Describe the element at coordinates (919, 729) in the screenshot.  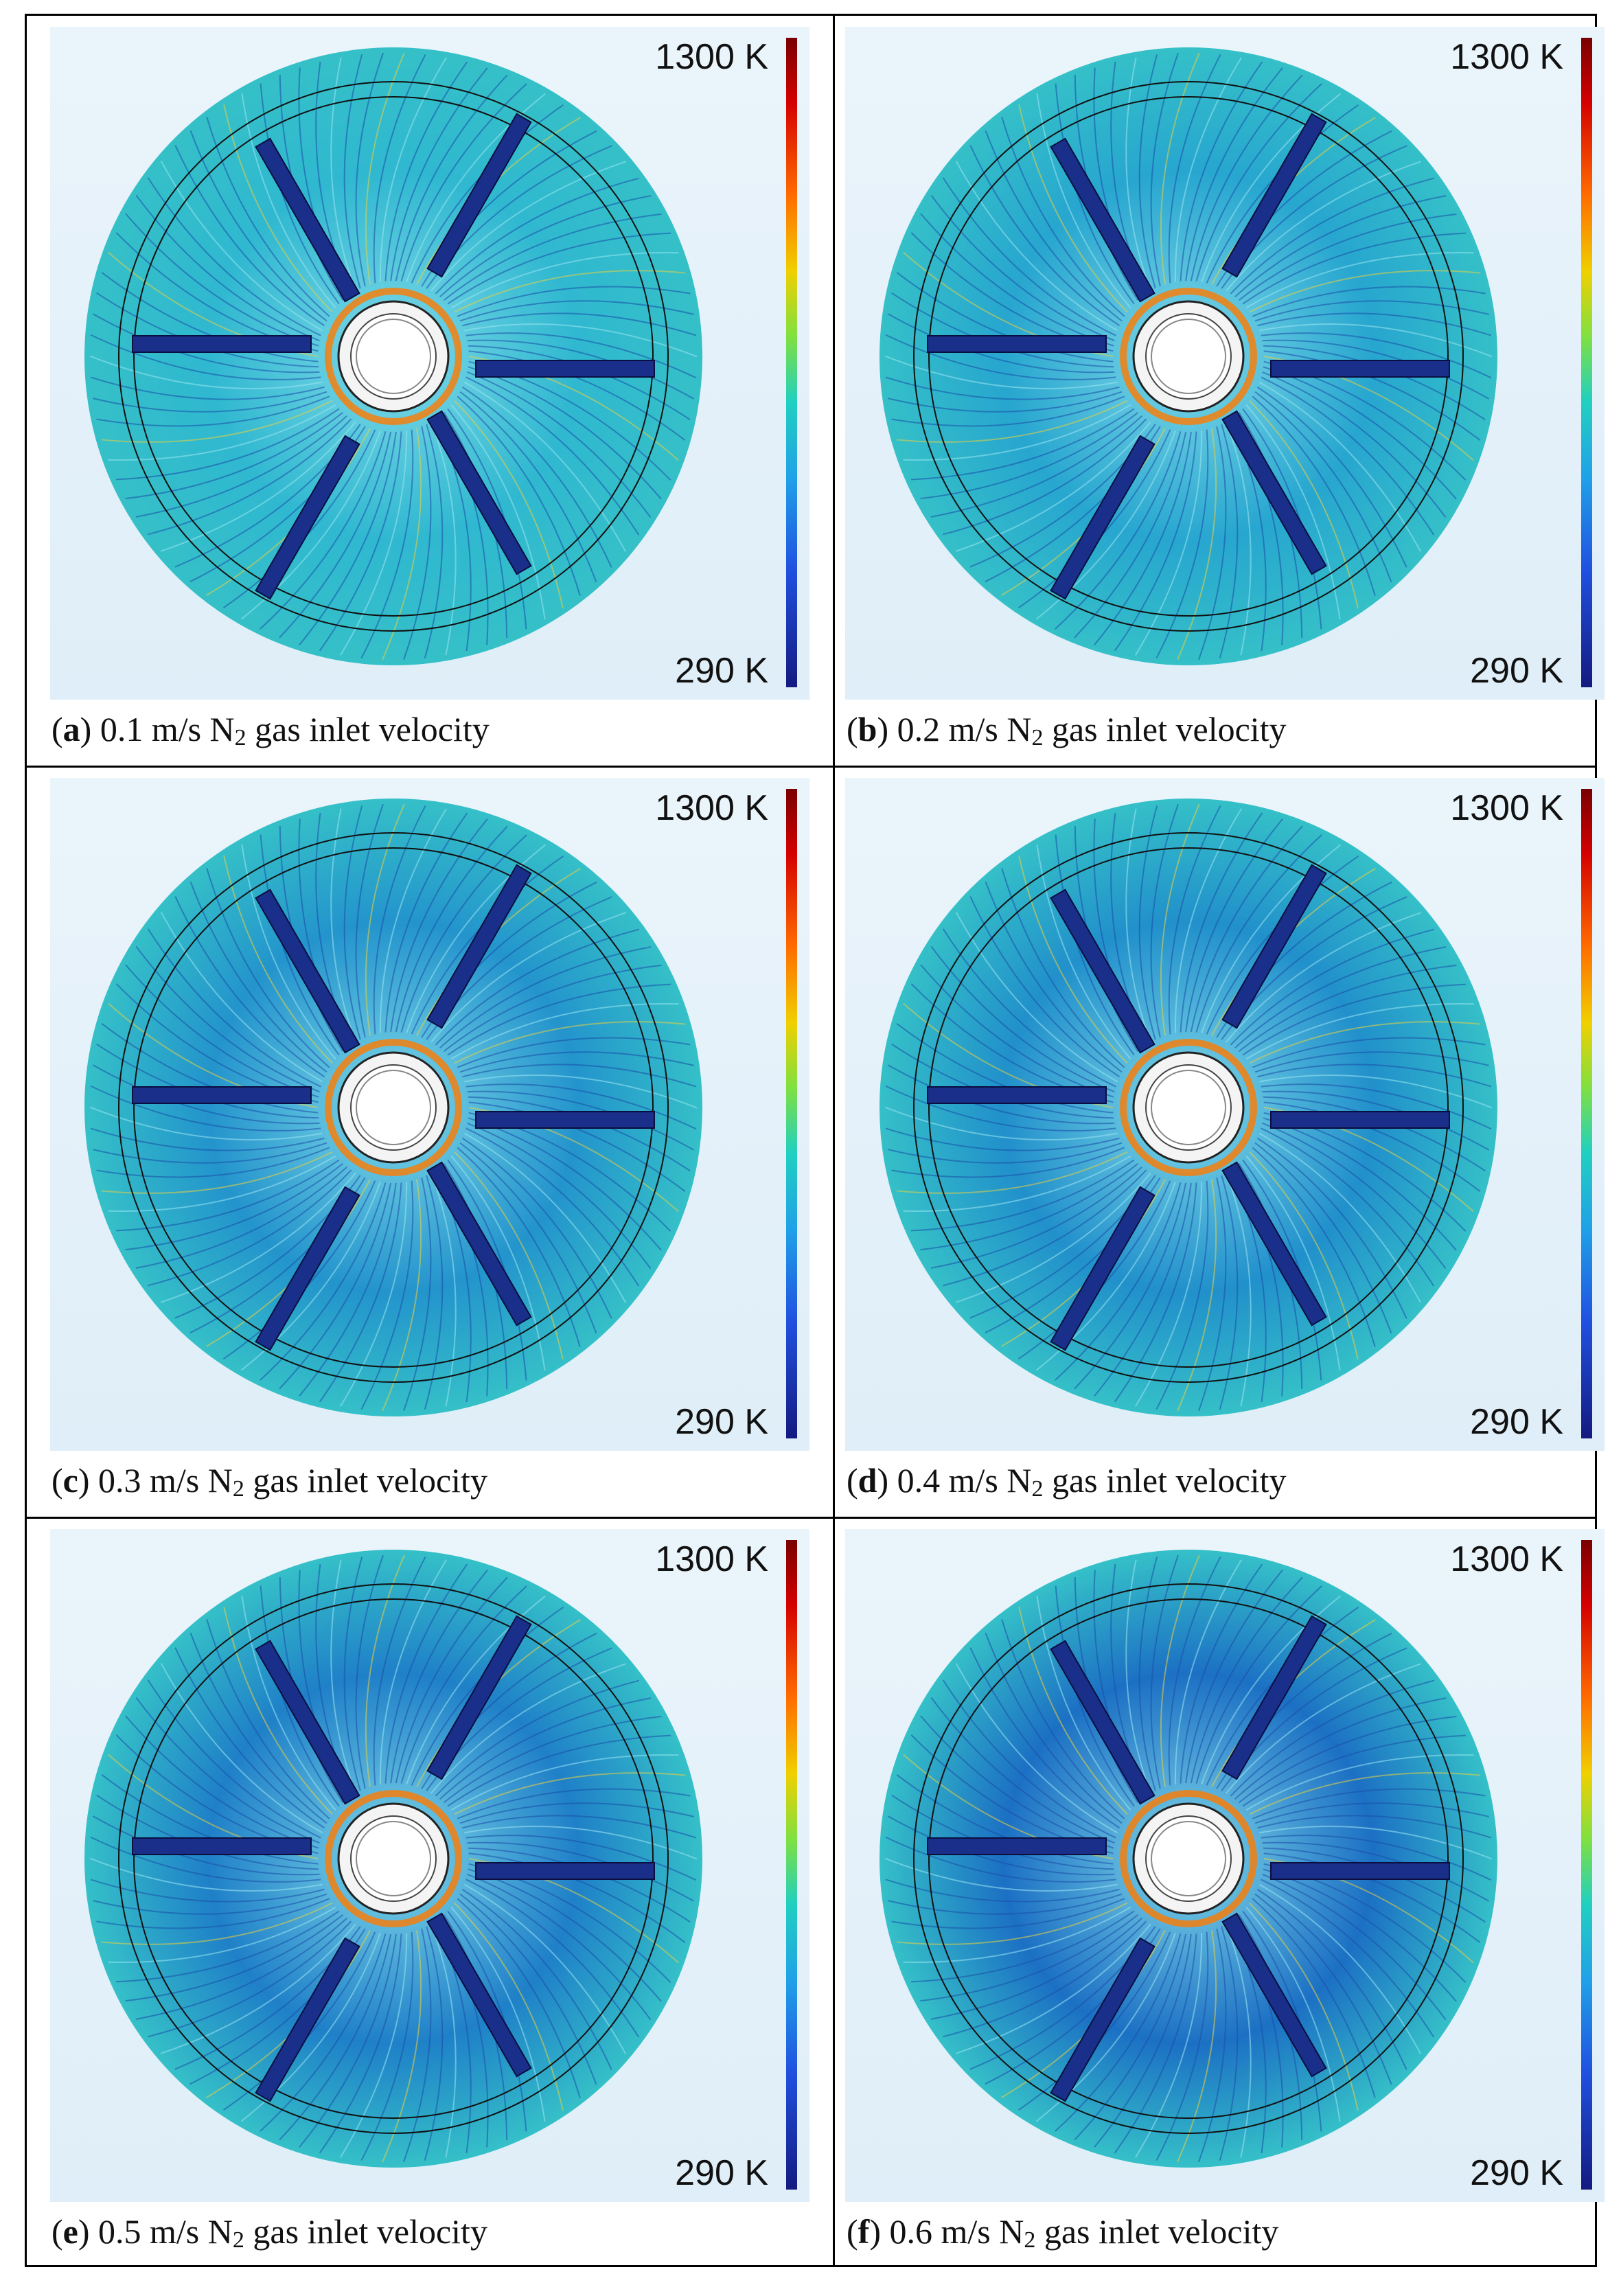
I see `velocity-value: 0.2` at that location.